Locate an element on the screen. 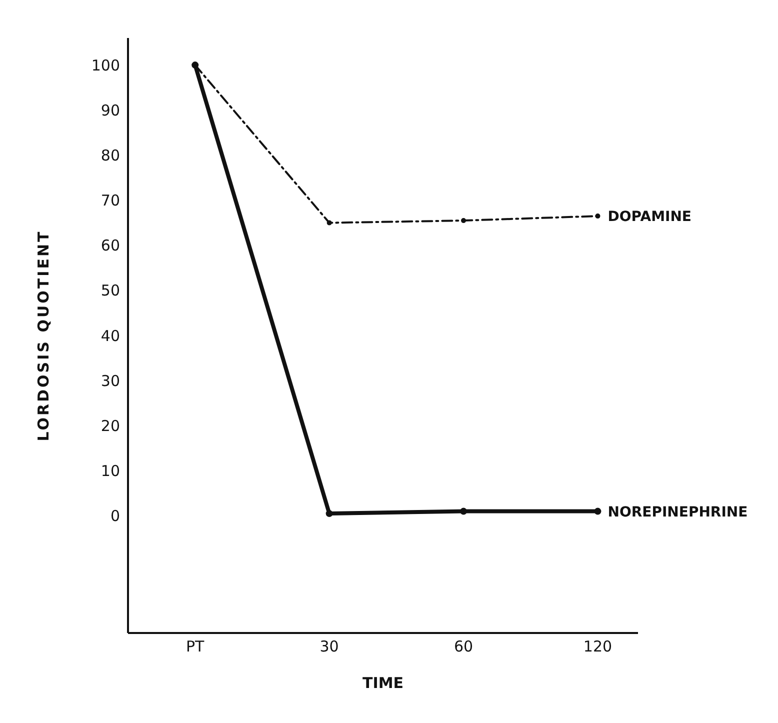  series-label: NOREPINEPHRINE is located at coordinates (678, 512).